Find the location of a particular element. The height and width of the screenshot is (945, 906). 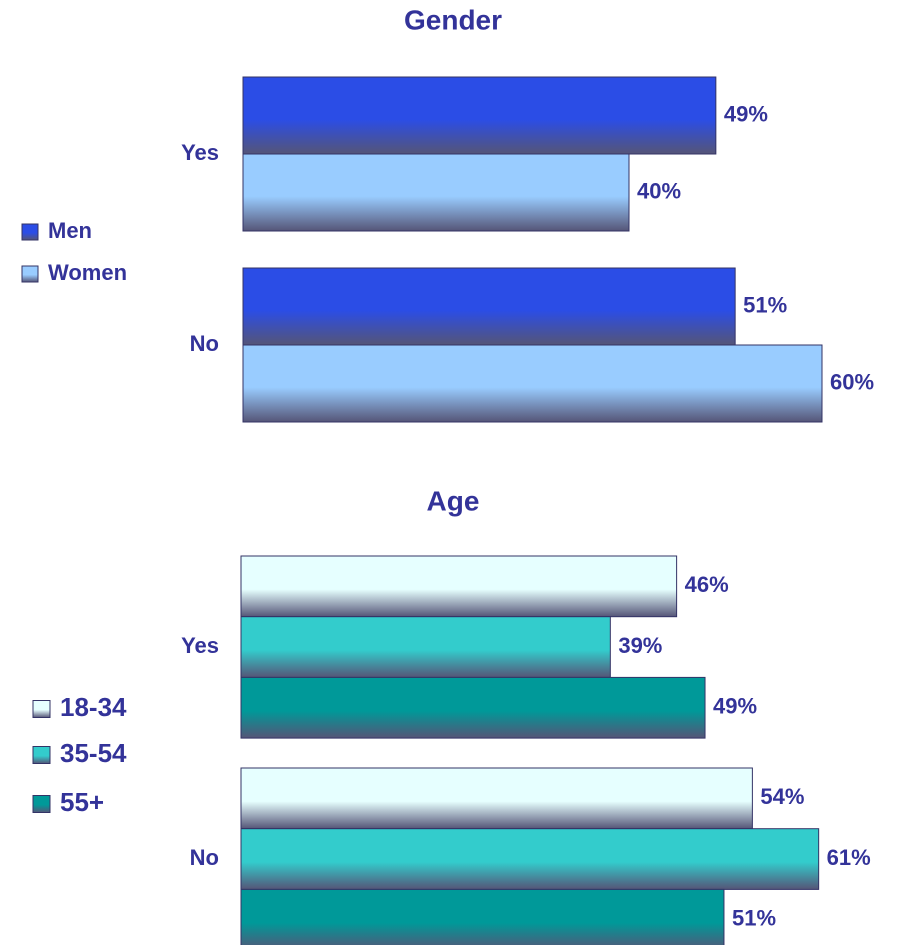

legend-label: 18-34 is located at coordinates (93, 707).